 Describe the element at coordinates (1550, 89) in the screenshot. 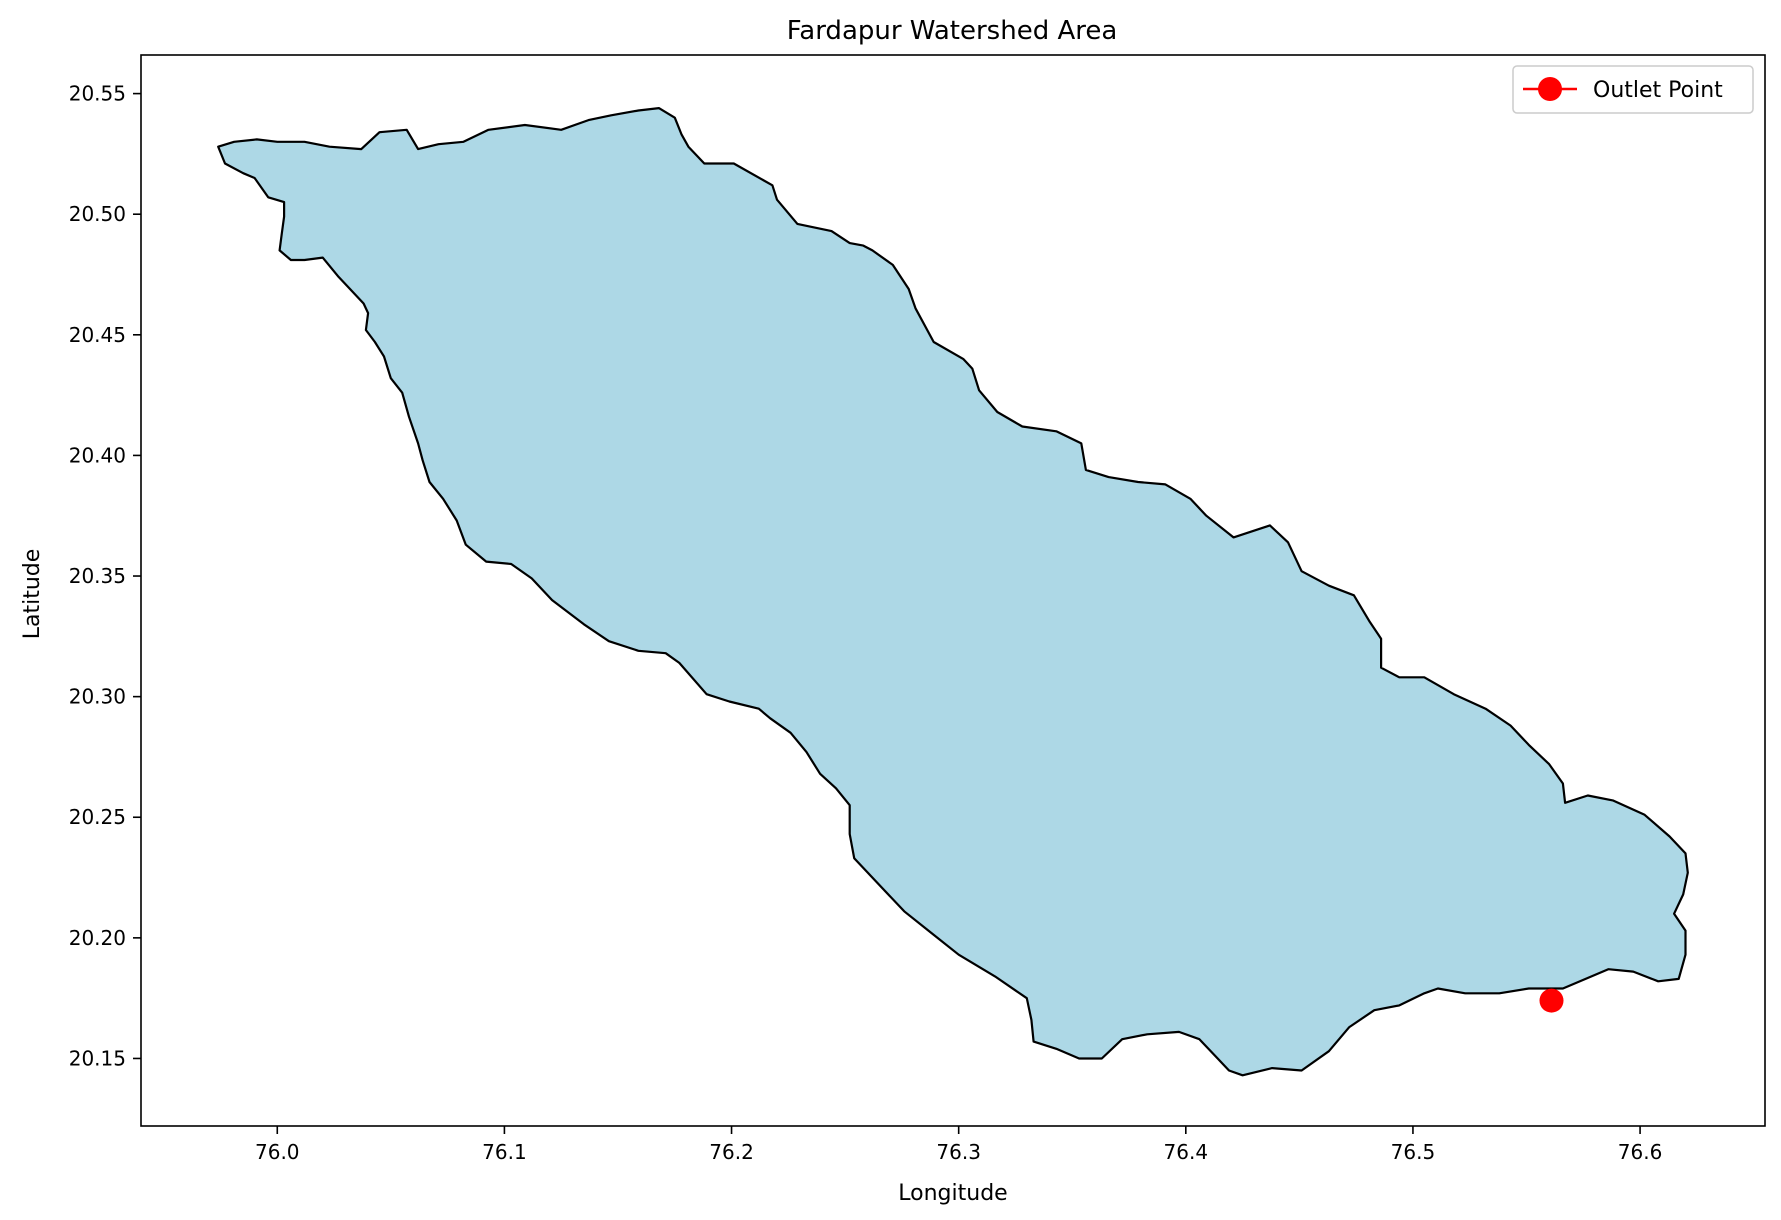

I see `legend-outlet-icon` at that location.